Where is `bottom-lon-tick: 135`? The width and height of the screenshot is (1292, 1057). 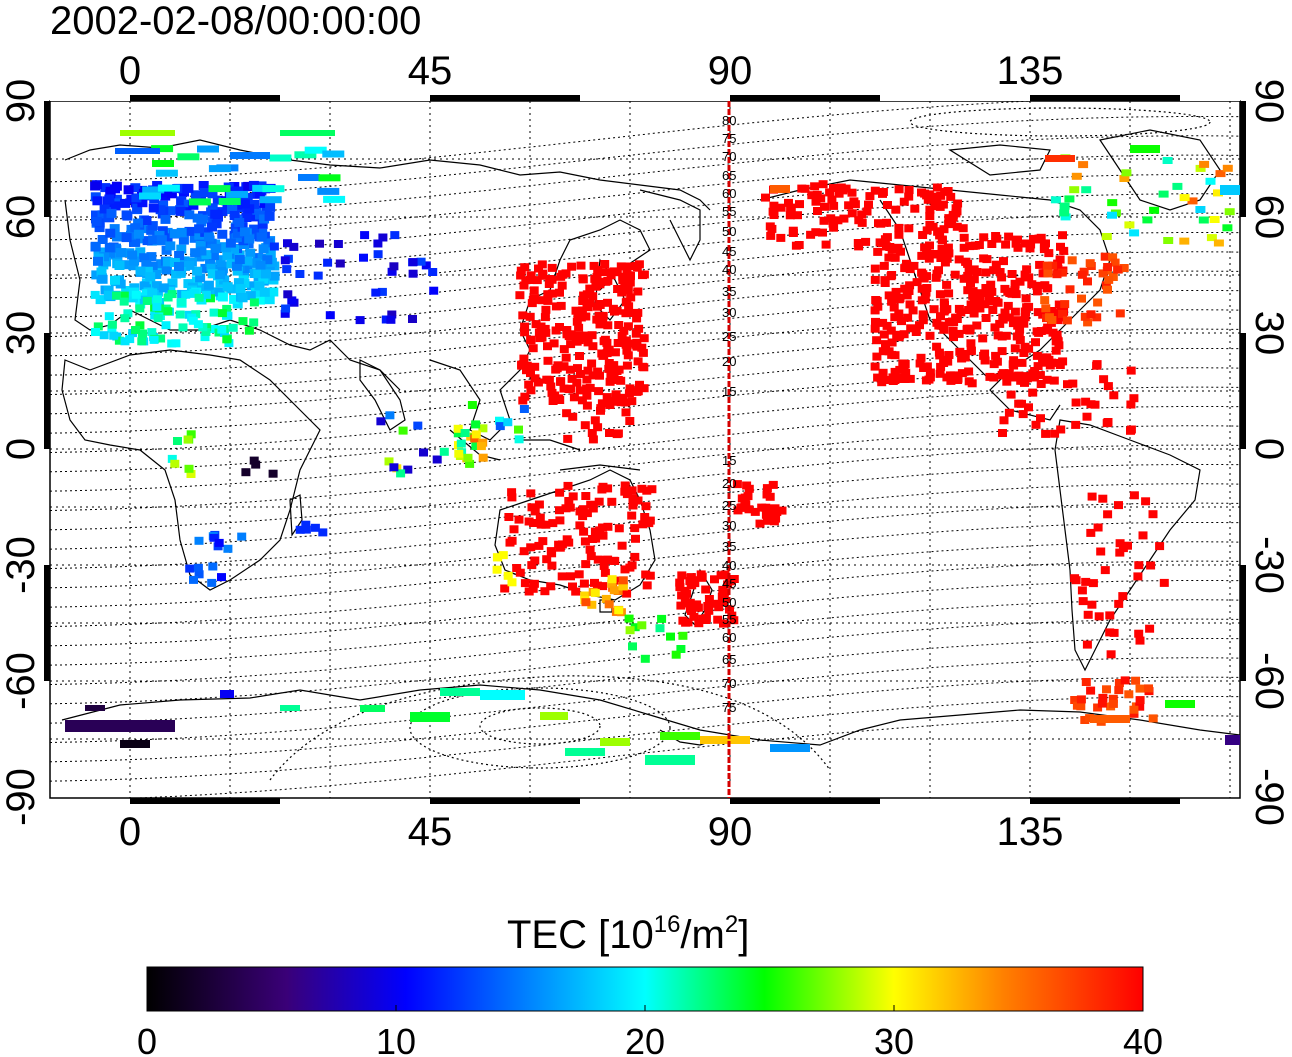
bottom-lon-tick: 135 is located at coordinates (1030, 832).